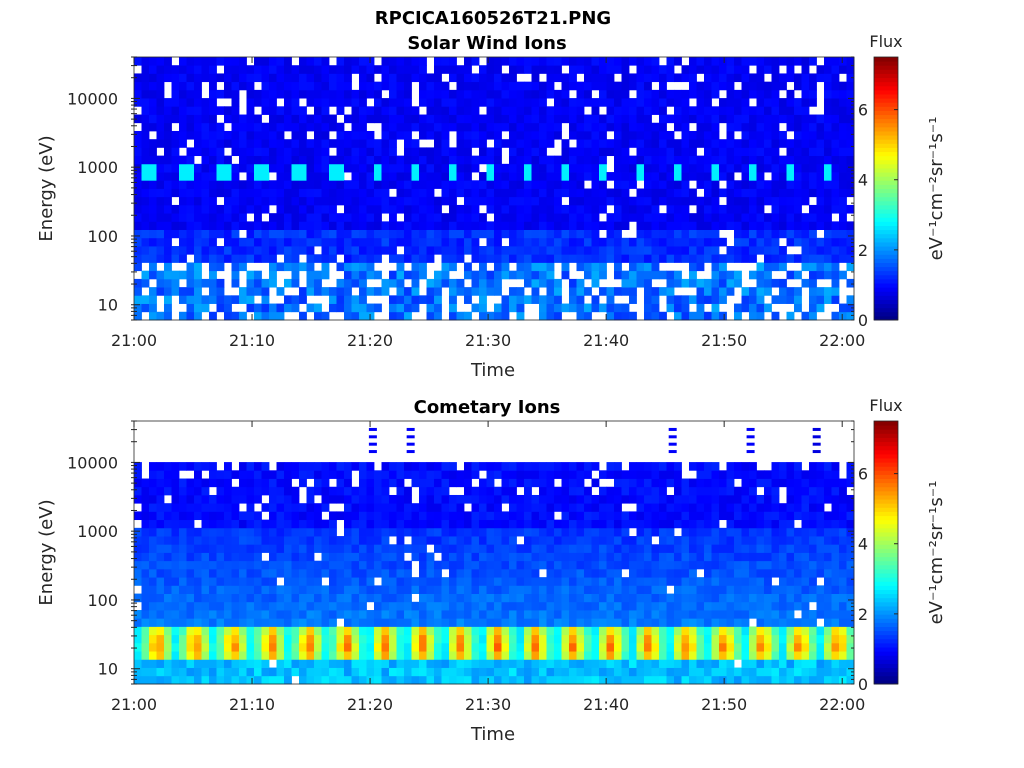  I want to click on figure-title: RPCICA160526T21.PNG, so click(493, 18).